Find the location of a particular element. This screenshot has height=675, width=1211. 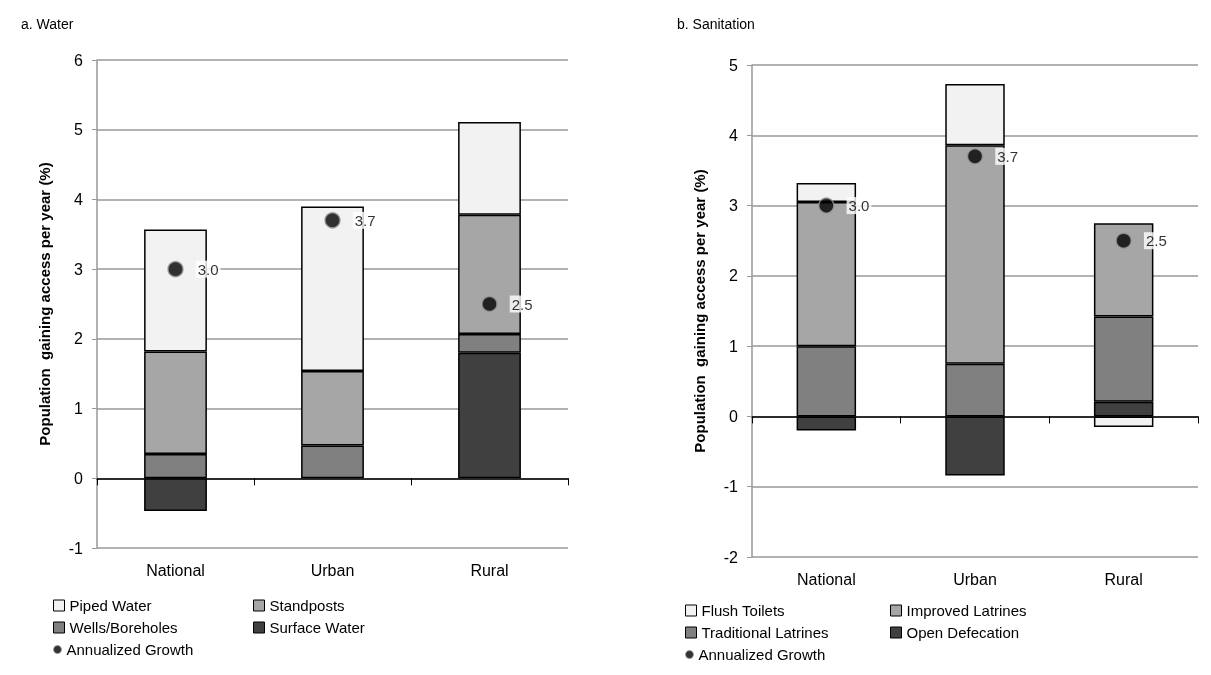

chart-title: b. Sanitation is located at coordinates (716, 24).